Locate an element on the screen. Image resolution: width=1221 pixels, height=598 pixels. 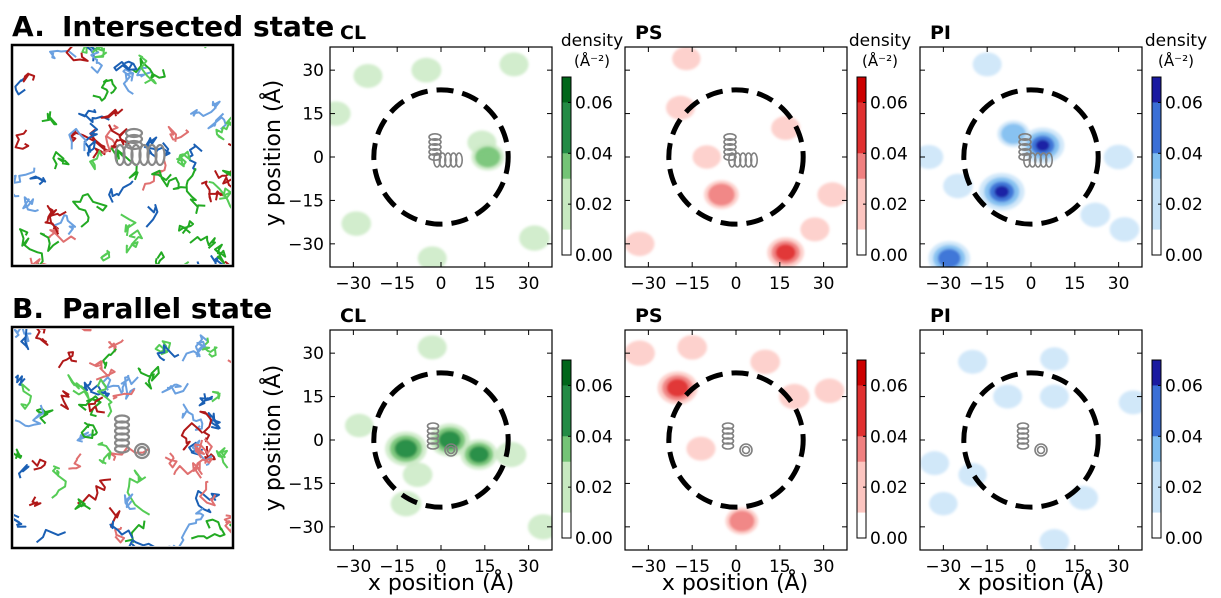
density-map-b-pi: PI −30 −15 0 15 30 0.06 0.04 0.02 0.00 is located at coordinates (1061, 441).